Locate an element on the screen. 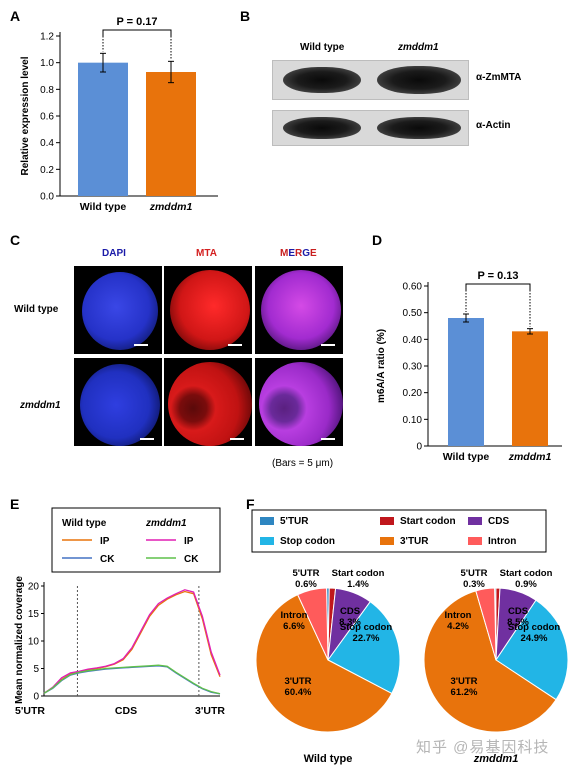  blot-strip-zmmta is located at coordinates (370, 80).